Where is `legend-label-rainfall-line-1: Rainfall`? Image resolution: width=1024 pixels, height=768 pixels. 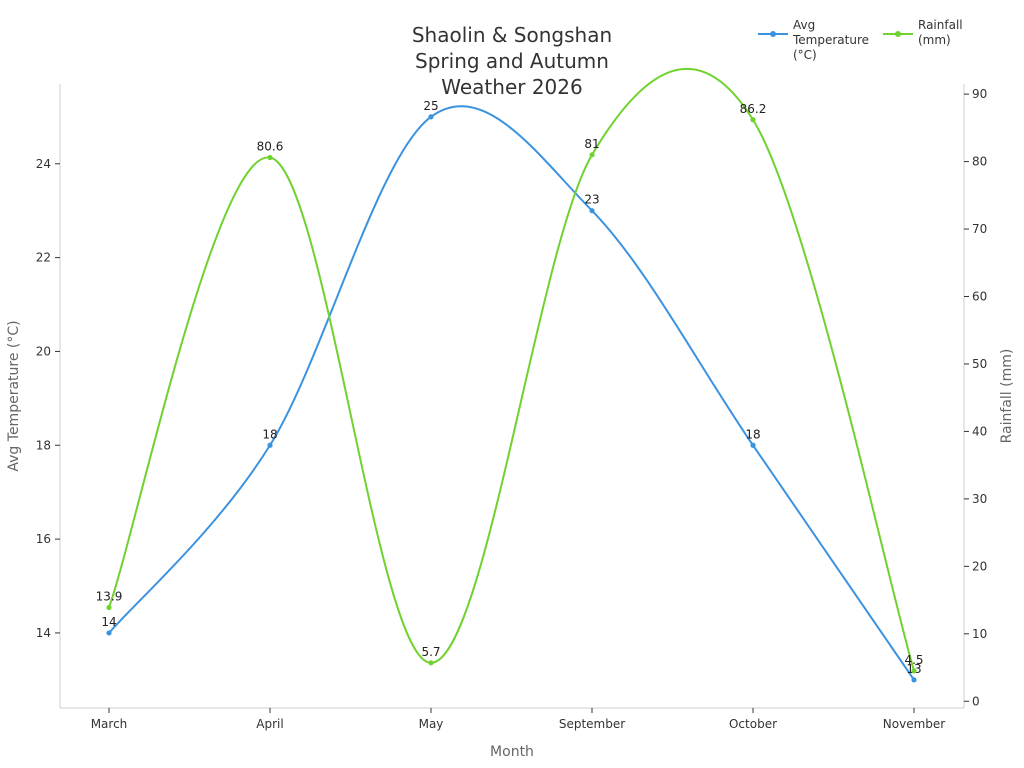
legend-label-rainfall-line-1: Rainfall is located at coordinates (940, 25).